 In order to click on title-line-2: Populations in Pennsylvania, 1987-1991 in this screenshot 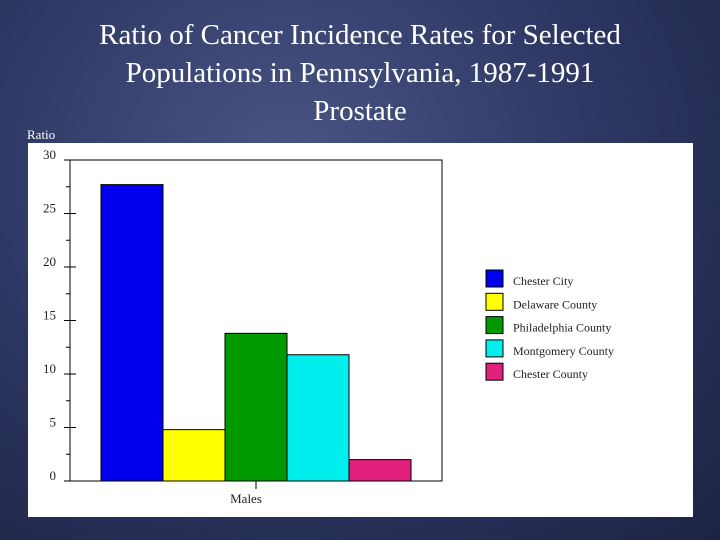, I will do `click(360, 73)`.